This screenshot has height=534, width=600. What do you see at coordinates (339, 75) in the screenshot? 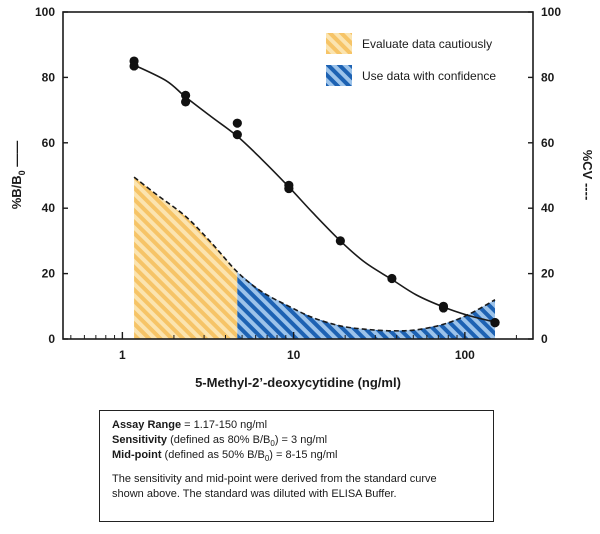
I see `legend-swatch-confidence` at bounding box center [339, 75].